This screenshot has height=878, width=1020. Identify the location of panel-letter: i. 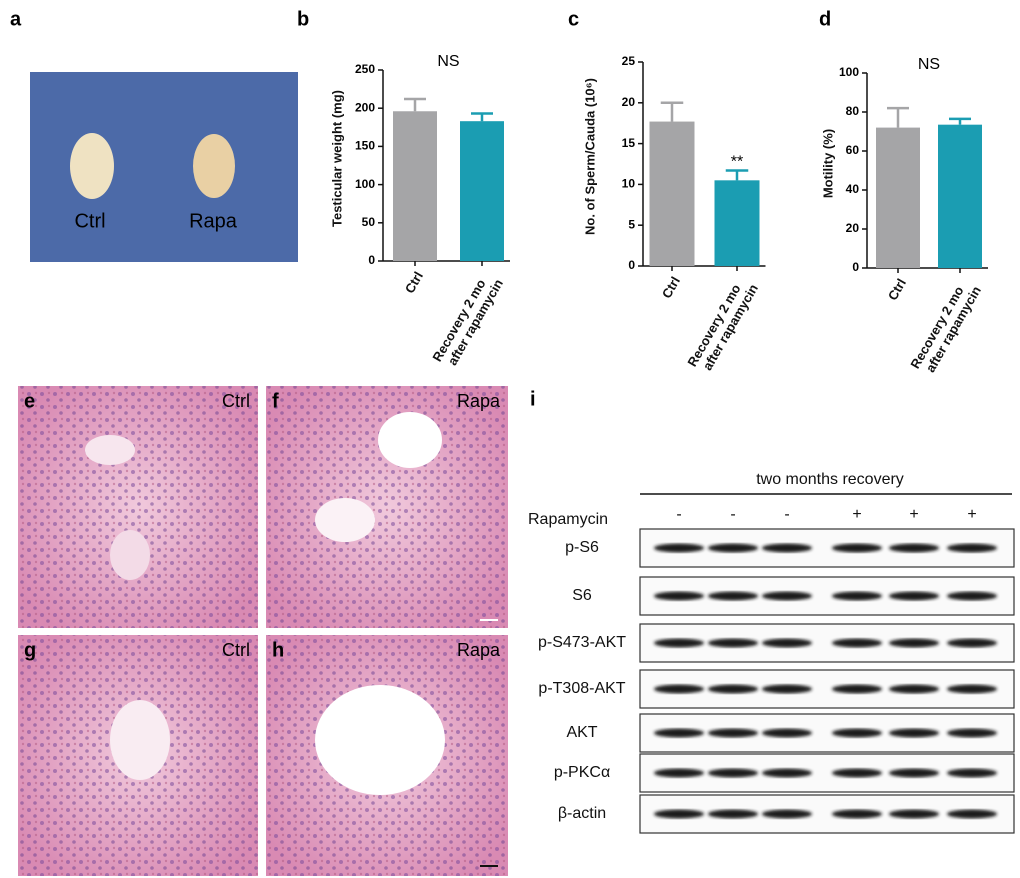
(533, 399).